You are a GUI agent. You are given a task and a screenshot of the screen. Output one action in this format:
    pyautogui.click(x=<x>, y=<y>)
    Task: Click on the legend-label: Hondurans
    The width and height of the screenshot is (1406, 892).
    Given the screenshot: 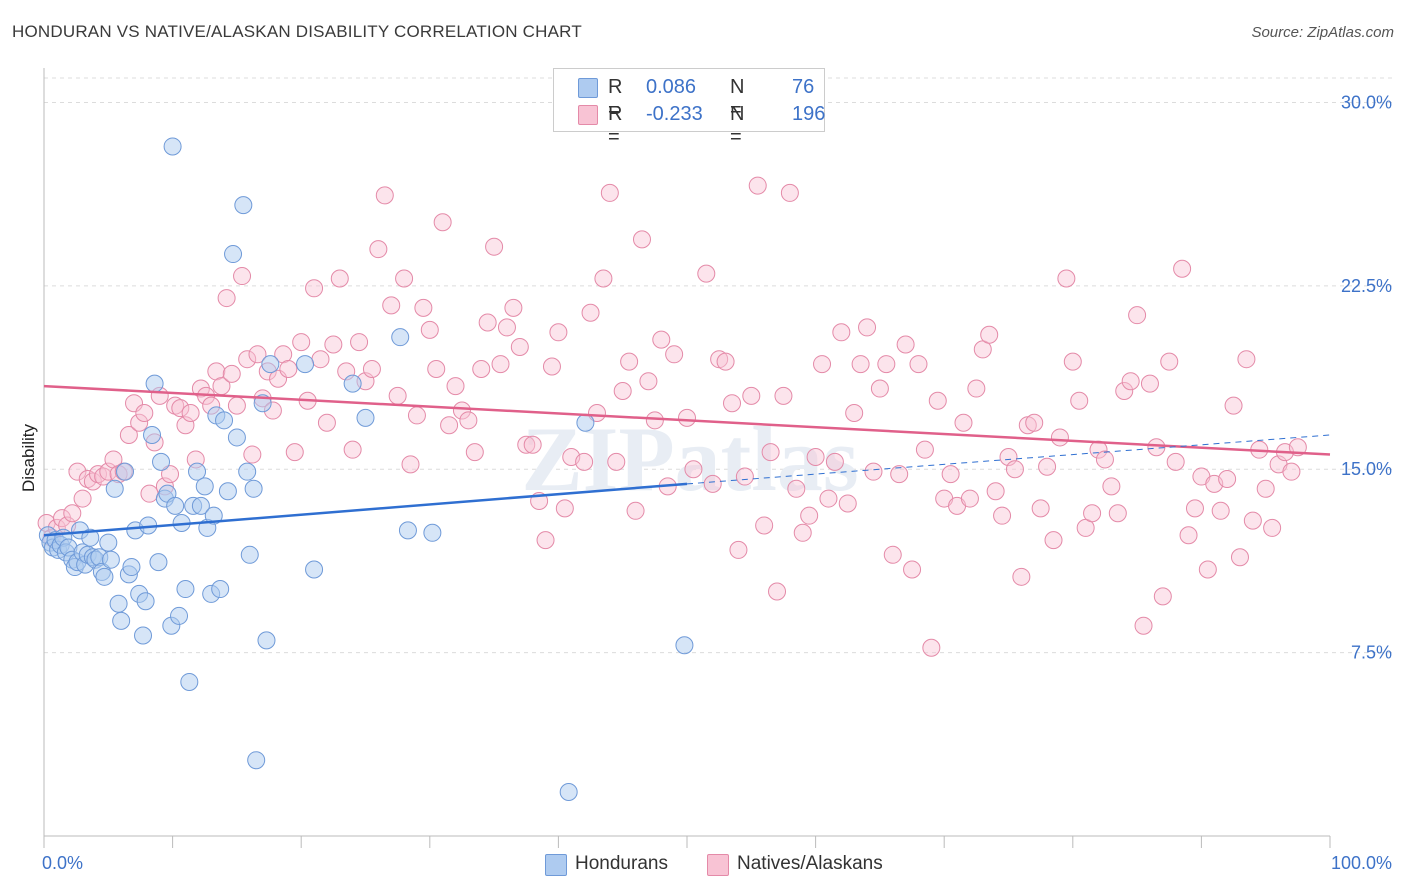 What is the action you would take?
    pyautogui.click(x=621, y=863)
    